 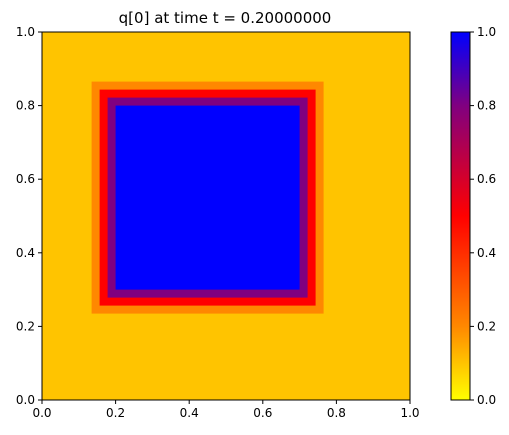 I want to click on colorbar-tick-label: 0.2, so click(x=486, y=326).